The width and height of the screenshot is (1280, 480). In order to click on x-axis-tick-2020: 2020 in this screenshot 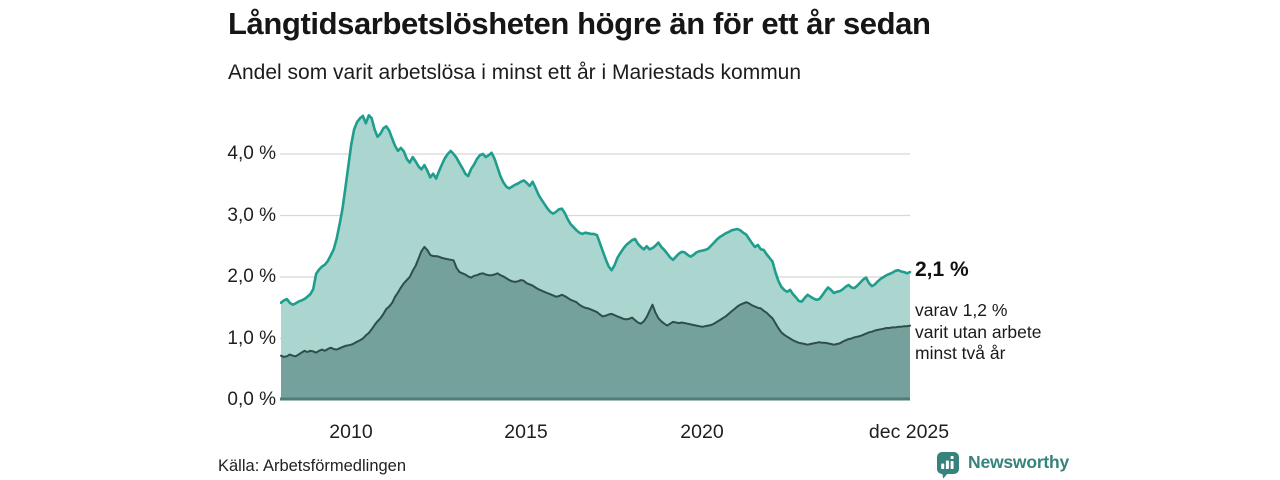, I will do `click(702, 432)`.